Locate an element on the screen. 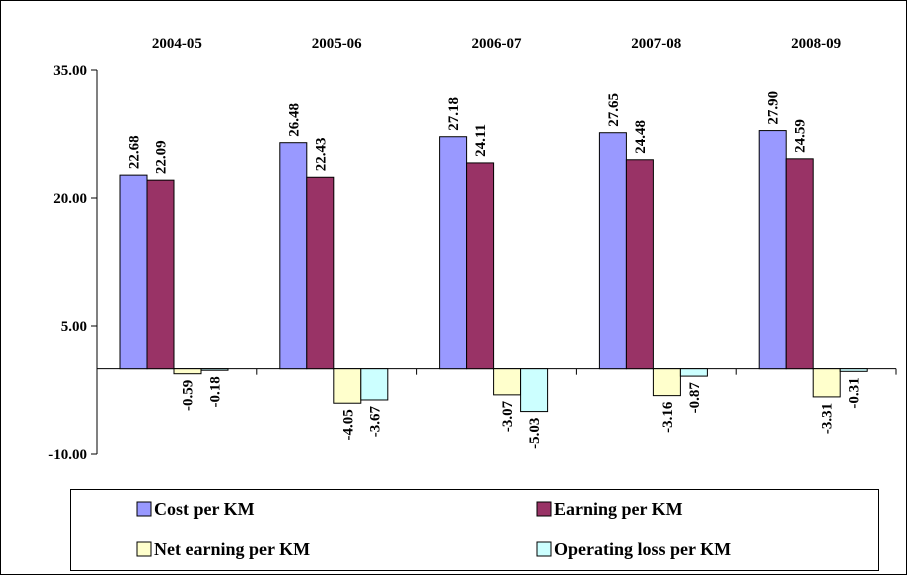  y-tick-label: -10.00 is located at coordinates (67, 455).